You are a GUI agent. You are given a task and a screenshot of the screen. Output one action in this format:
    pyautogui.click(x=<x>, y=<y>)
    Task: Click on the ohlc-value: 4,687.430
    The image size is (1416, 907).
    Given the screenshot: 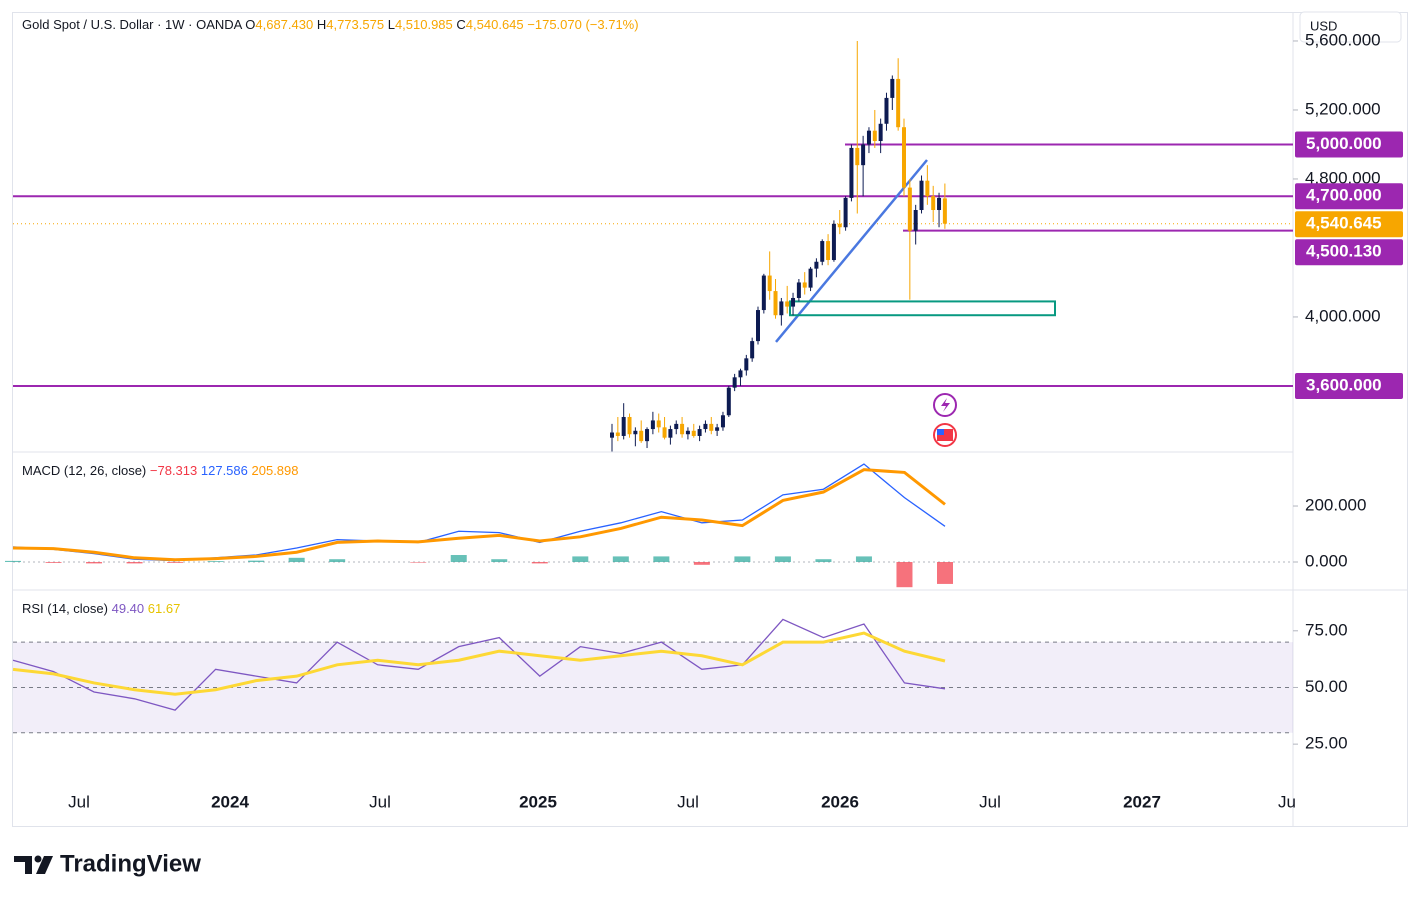 What is the action you would take?
    pyautogui.click(x=284, y=24)
    